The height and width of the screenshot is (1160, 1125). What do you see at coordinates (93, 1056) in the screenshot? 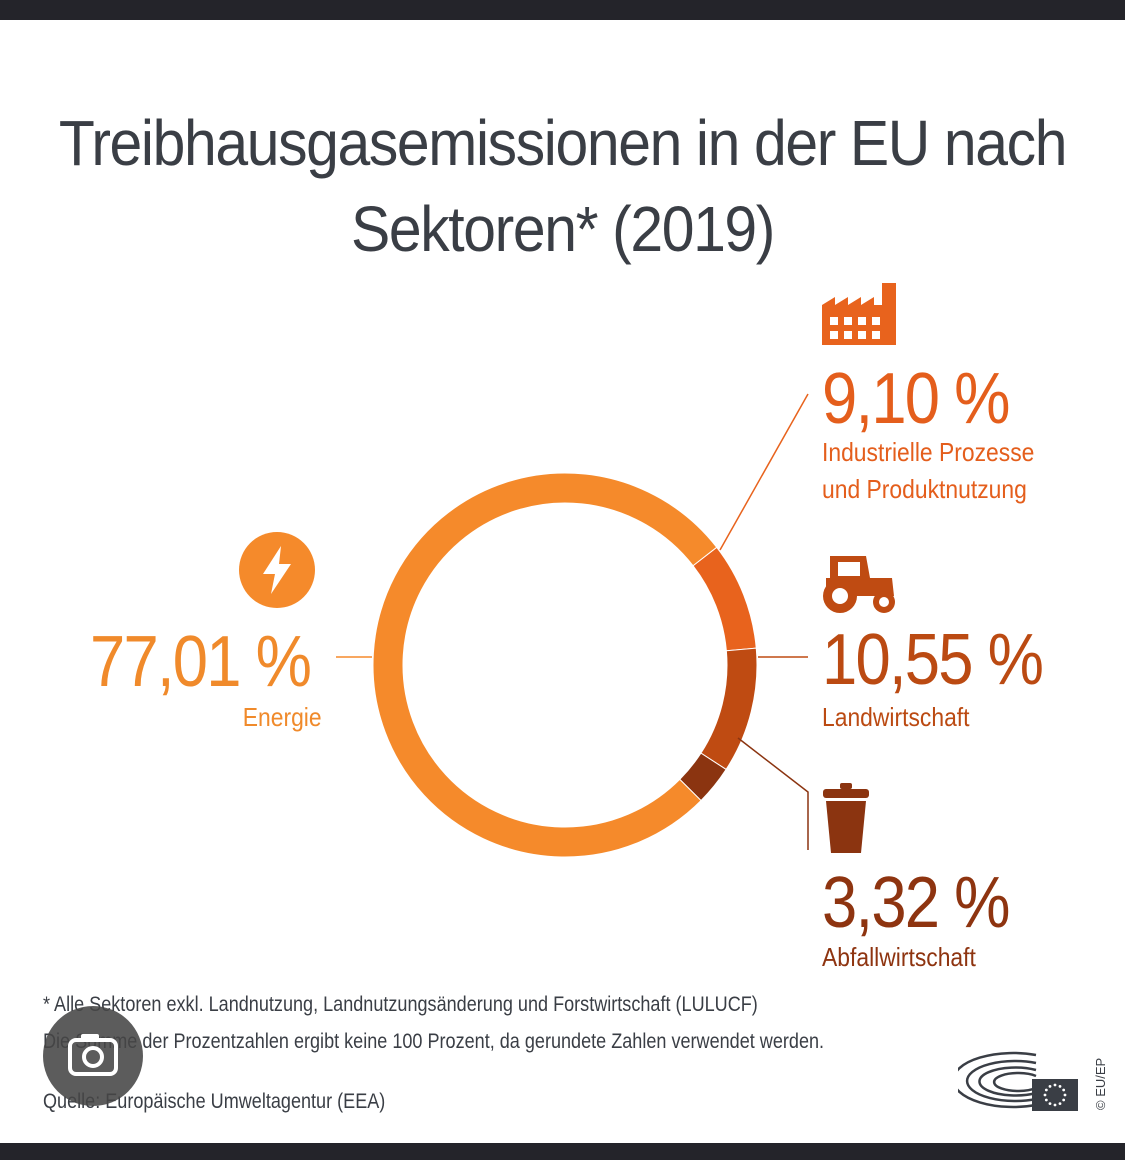
I see `camera-search-button` at bounding box center [93, 1056].